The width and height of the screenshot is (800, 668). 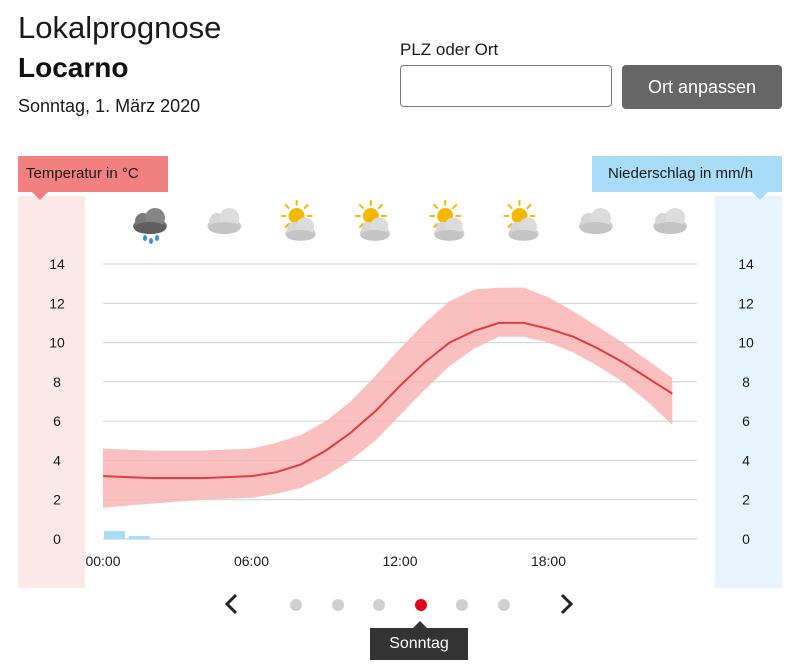 I want to click on temperature-axis-column, so click(x=51, y=392).